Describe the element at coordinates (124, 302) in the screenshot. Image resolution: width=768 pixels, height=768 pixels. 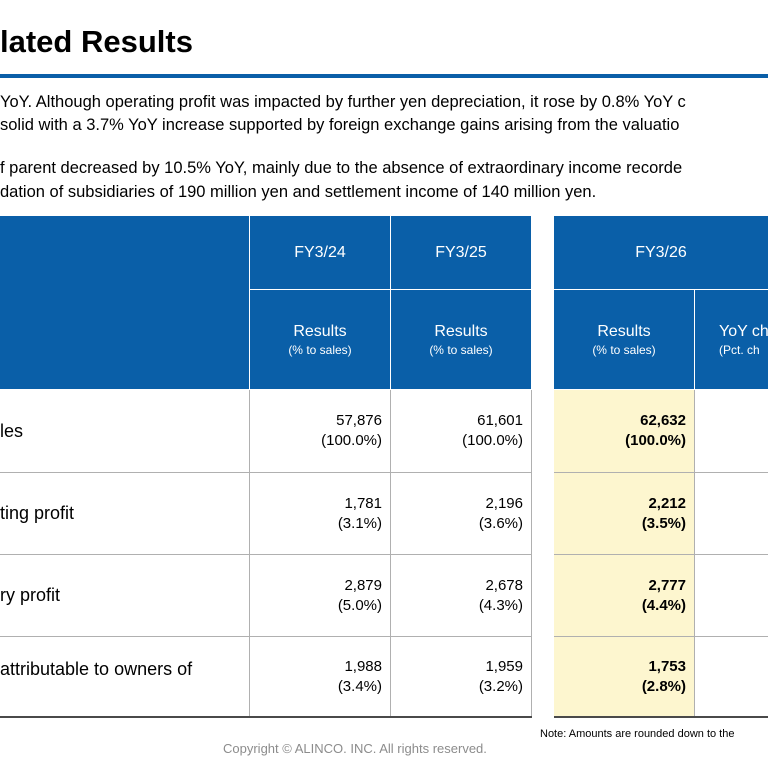
I see `header-label-cell` at that location.